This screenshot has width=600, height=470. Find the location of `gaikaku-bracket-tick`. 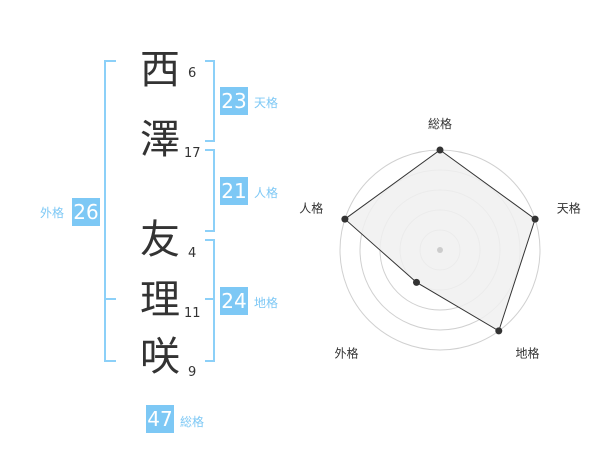

gaikaku-bracket-tick is located at coordinates (111, 299).